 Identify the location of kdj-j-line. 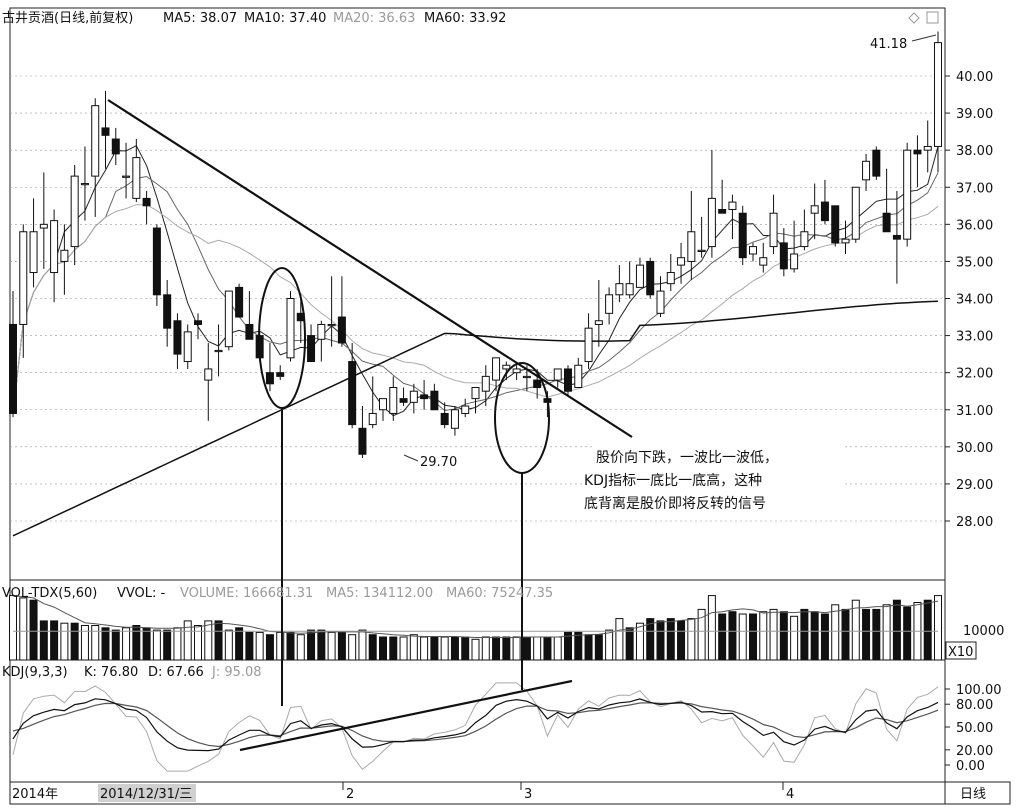
(475, 727).